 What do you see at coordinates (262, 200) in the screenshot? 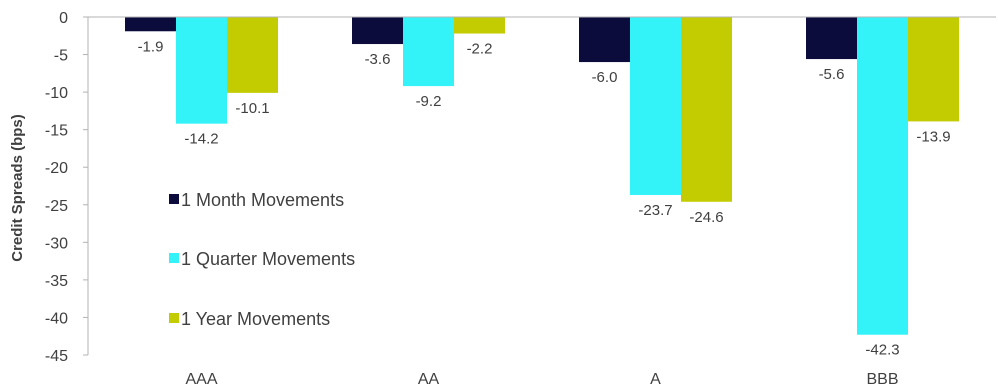
I see `legend-label: 1 Month Movements` at bounding box center [262, 200].